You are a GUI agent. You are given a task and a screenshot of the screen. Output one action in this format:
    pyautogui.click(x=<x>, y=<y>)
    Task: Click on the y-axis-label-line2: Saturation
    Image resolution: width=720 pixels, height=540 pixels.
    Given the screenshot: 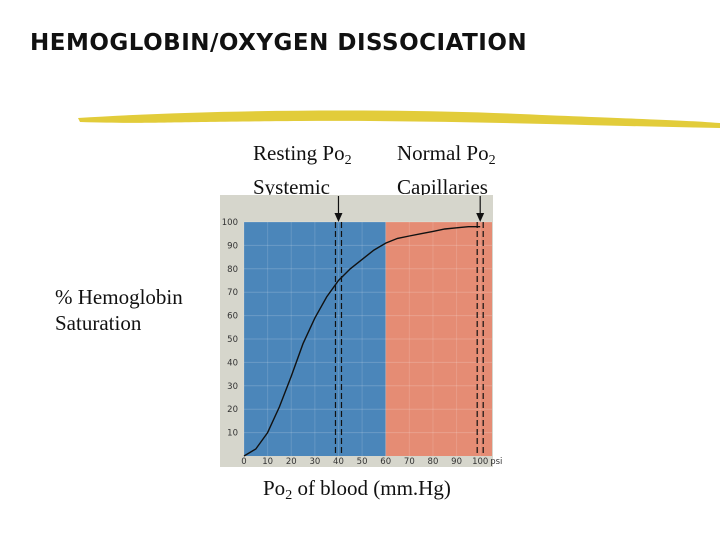 What is the action you would take?
    pyautogui.click(x=98, y=323)
    